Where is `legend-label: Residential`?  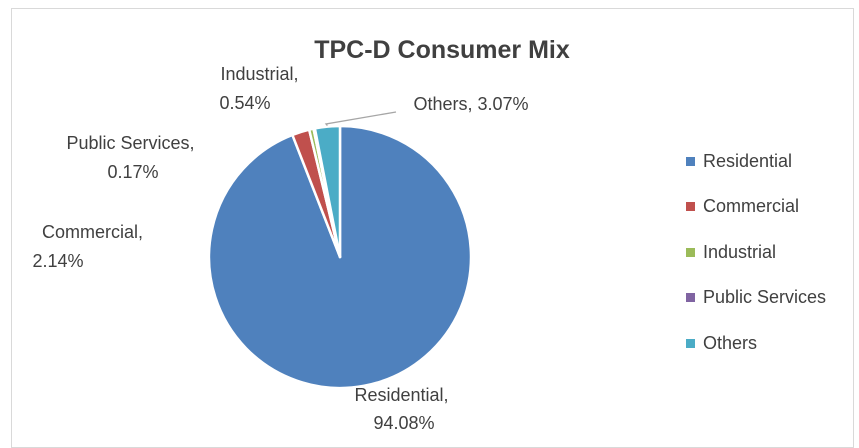
legend-label: Residential is located at coordinates (748, 160).